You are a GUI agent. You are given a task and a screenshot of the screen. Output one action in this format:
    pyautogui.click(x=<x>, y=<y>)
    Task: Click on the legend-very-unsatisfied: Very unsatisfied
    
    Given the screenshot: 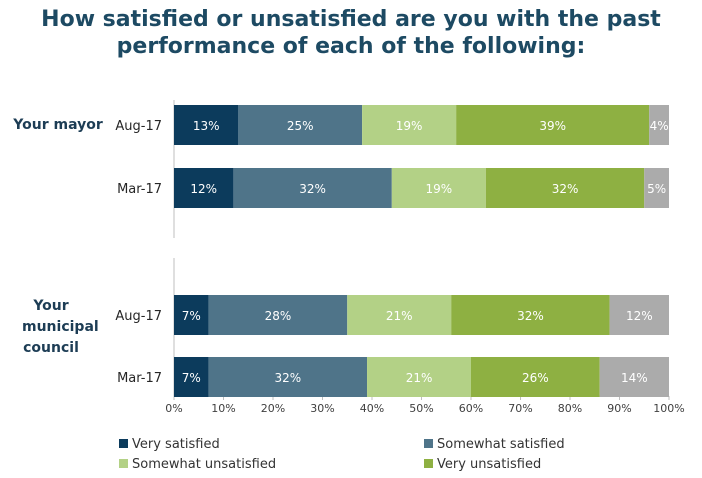 What is the action you would take?
    pyautogui.click(x=482, y=464)
    